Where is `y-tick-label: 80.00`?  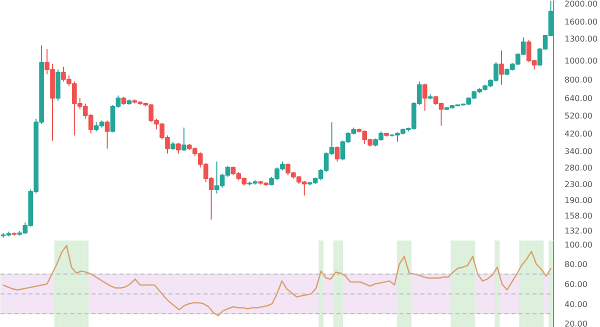
y-tick-label: 80.00 is located at coordinates (576, 265).